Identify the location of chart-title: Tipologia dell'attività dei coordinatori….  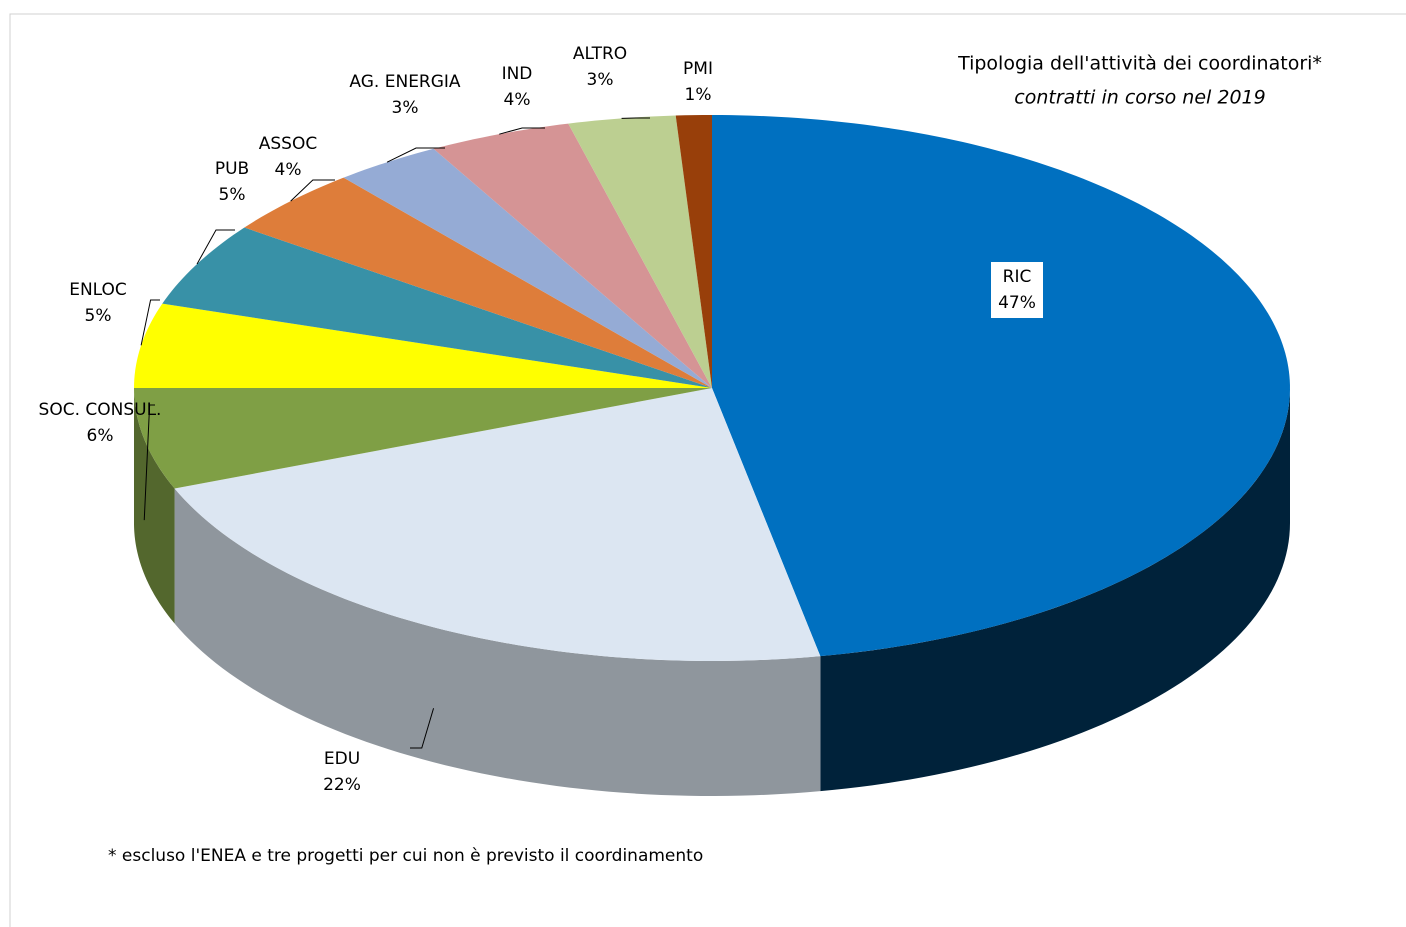
(1139, 64).